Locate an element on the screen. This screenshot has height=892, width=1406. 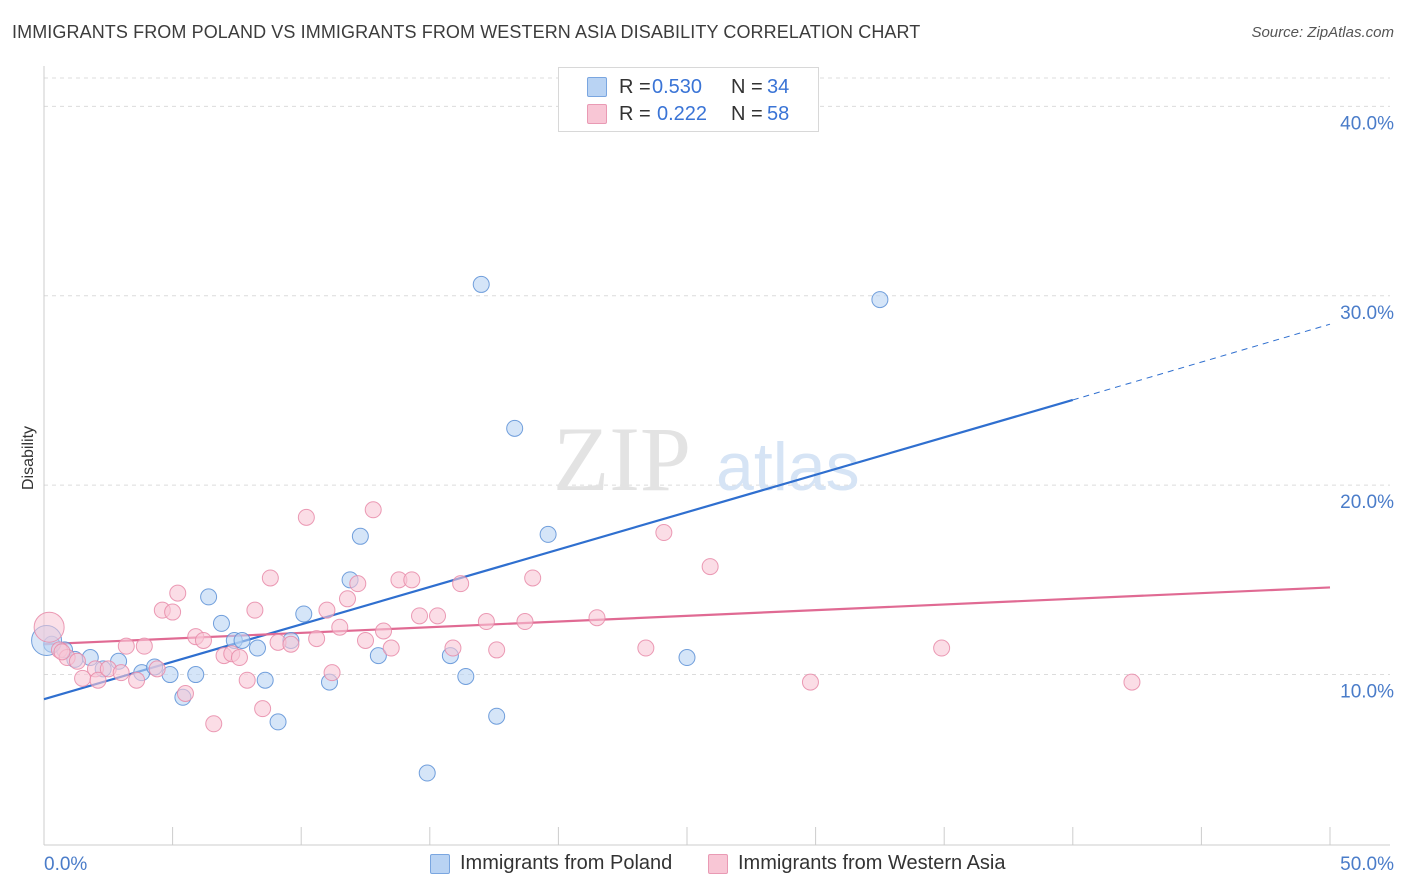
y-axis-label: Disability is located at coordinates (28, 458).